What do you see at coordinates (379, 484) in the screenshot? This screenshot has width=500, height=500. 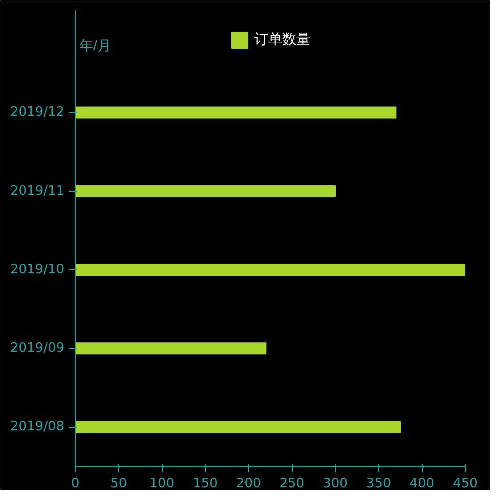 I see `x-tick-label: 350` at bounding box center [379, 484].